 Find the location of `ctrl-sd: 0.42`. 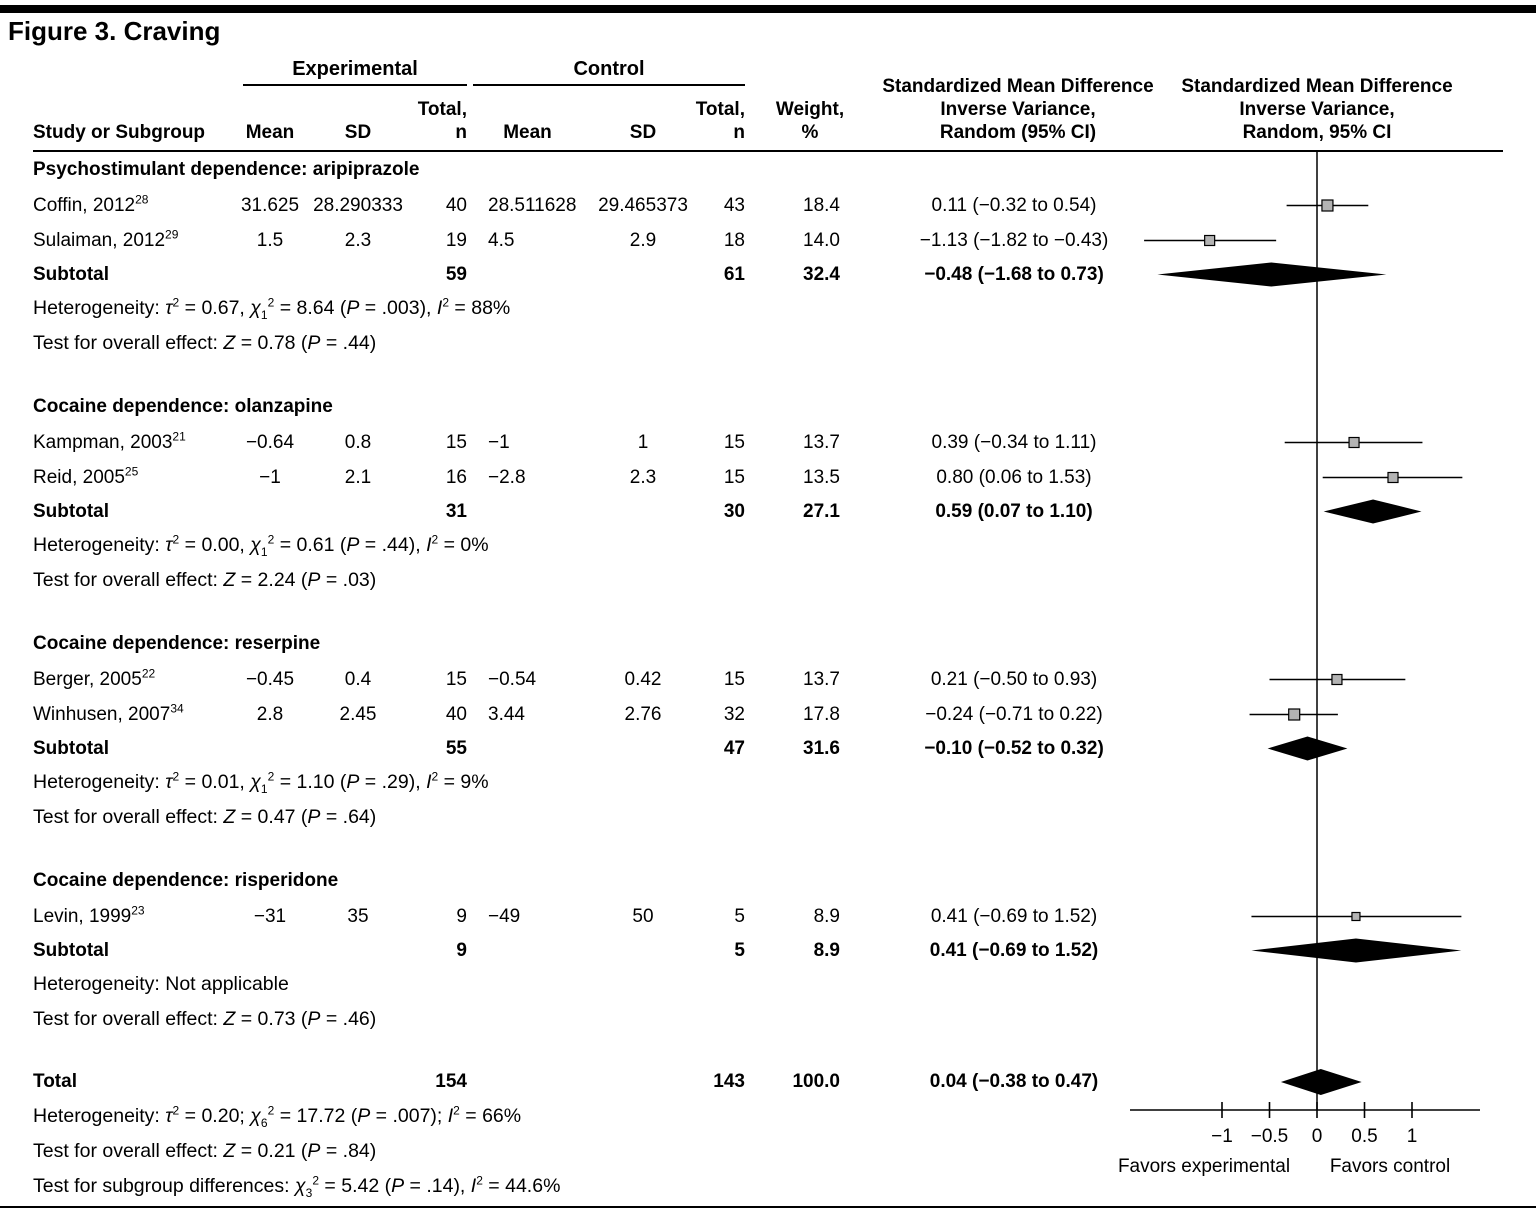

ctrl-sd: 0.42 is located at coordinates (643, 679).